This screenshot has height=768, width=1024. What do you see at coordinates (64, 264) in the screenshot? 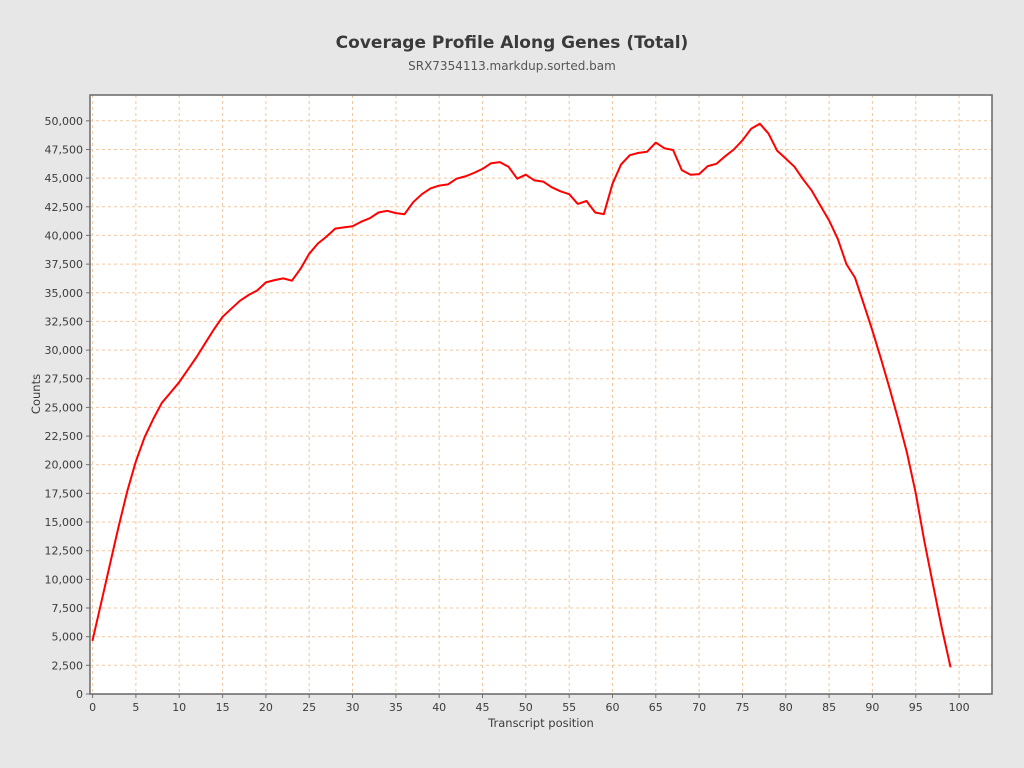
I see `y-tick-label: 37,500` at bounding box center [64, 264].